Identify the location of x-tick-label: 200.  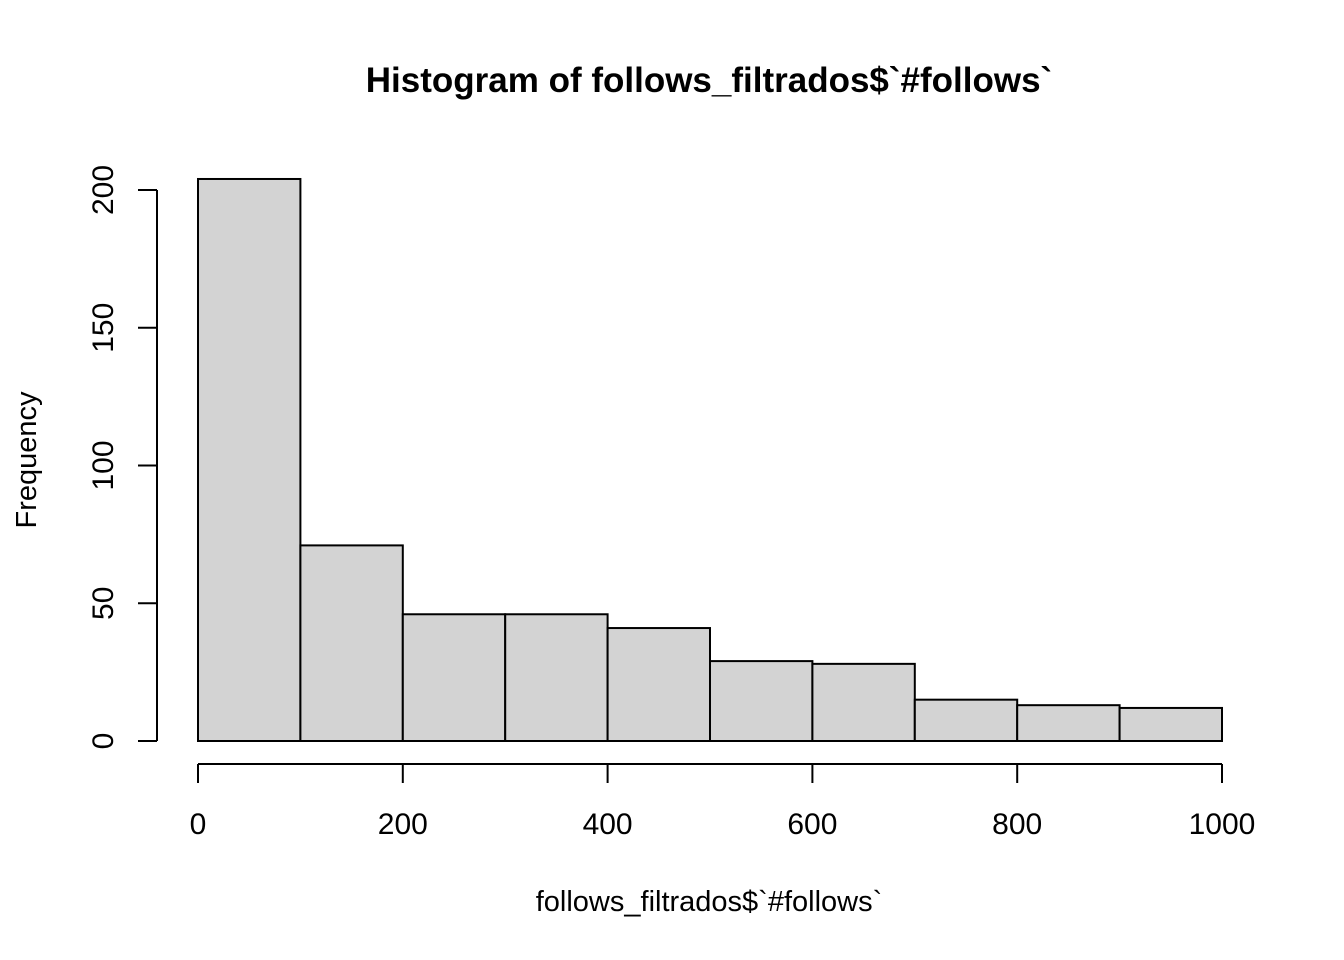
(403, 824).